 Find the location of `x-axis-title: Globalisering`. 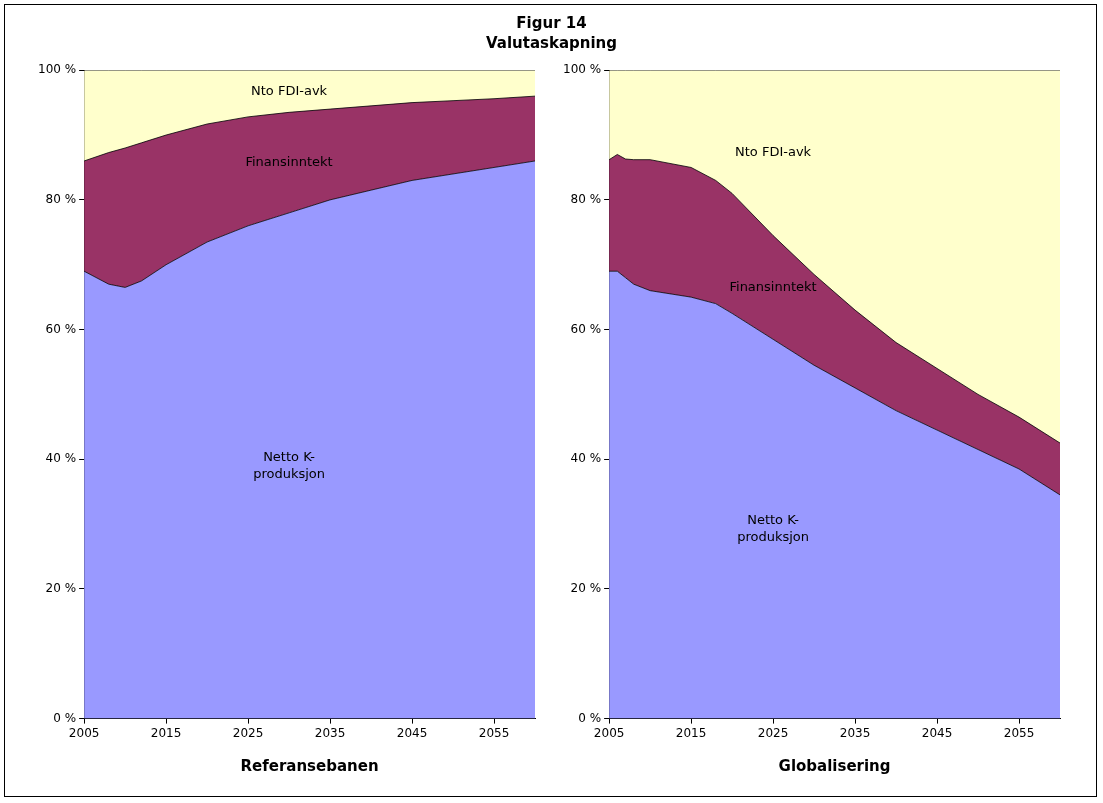

x-axis-title: Globalisering is located at coordinates (834, 765).